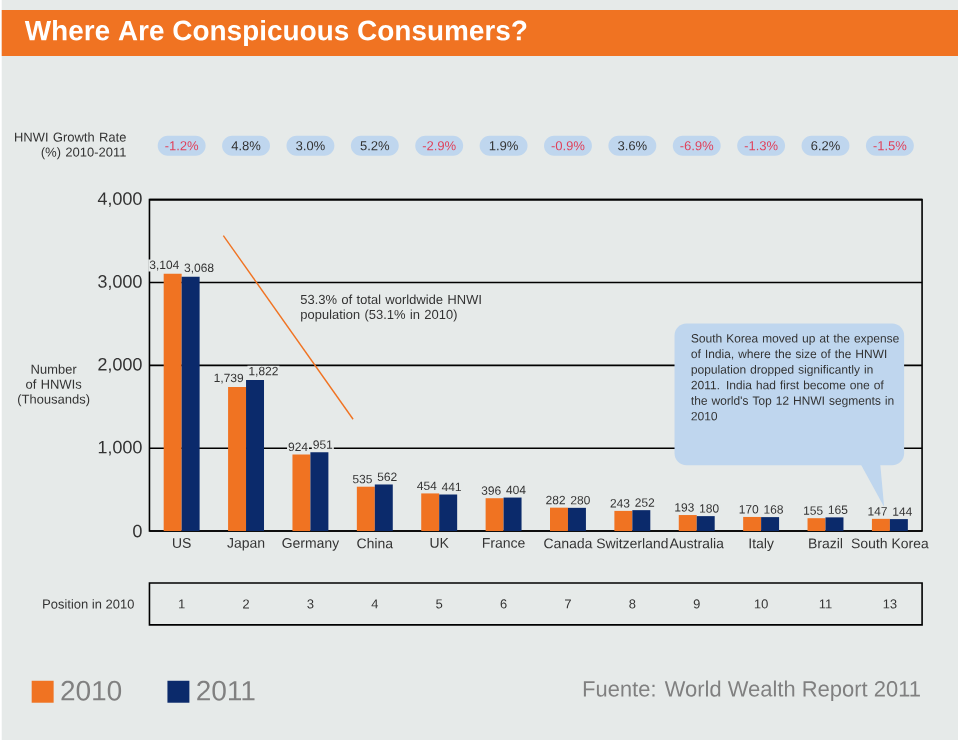  Describe the element at coordinates (275, 32) in the screenshot. I see `chart-title: Where Are Conspicuous Consumers?` at that location.